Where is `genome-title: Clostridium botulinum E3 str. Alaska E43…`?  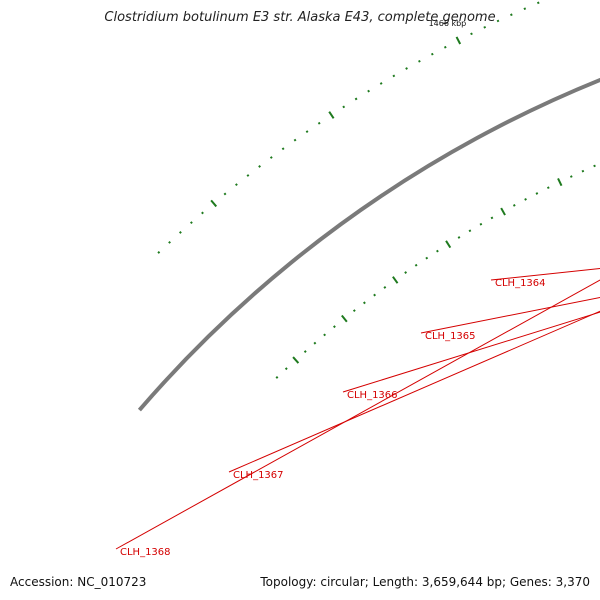
genome-title: Clostridium botulinum E3 str. Alaska E43… is located at coordinates (300, 17).